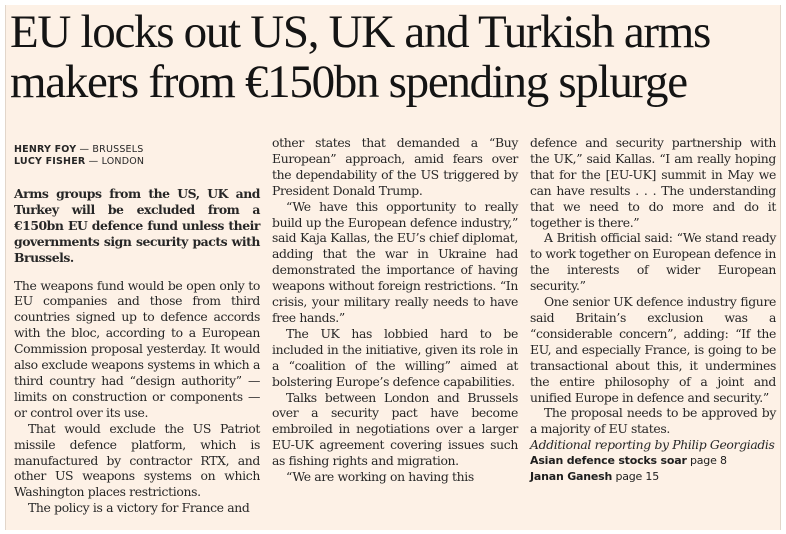 This screenshot has height=534, width=786. I want to click on paragraph: “We are working on having this, so click(380, 477).